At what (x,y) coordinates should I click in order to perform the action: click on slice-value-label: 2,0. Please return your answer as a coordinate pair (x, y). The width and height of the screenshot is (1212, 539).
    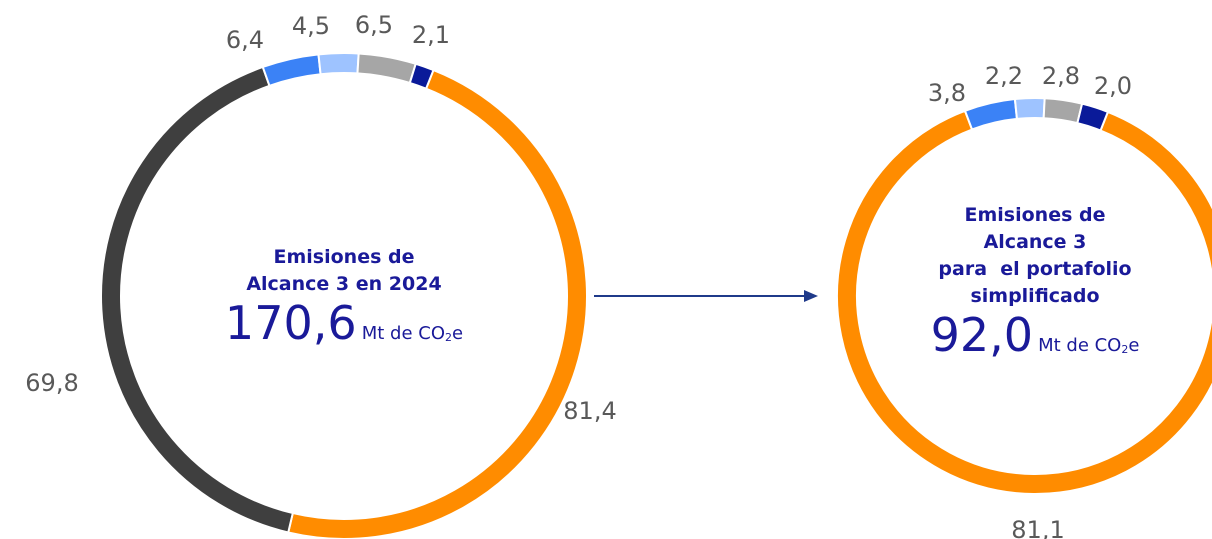
    Looking at the image, I should click on (1113, 86).